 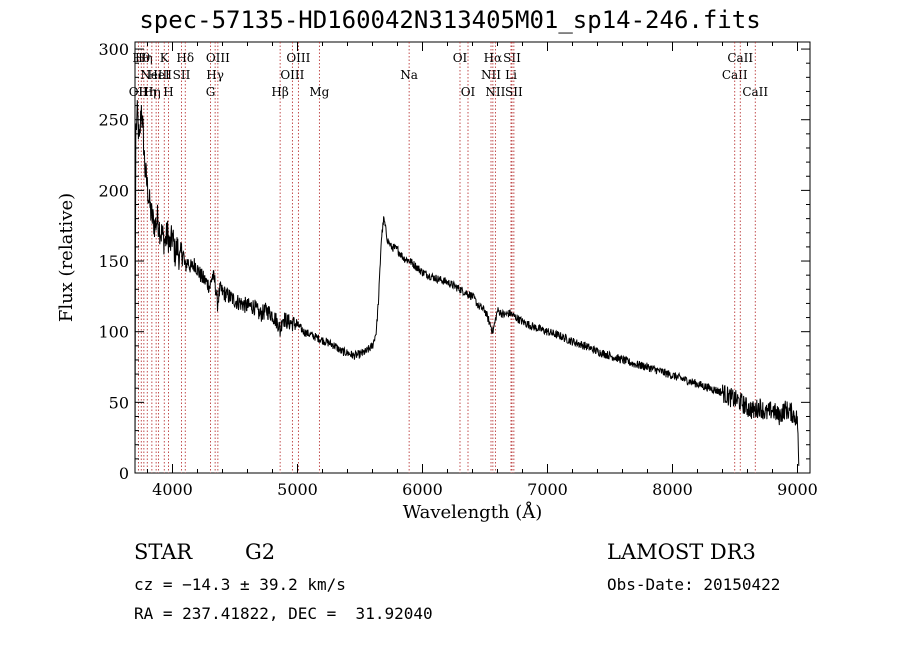 I want to click on line-label-2: Hη, so click(x=144, y=58).